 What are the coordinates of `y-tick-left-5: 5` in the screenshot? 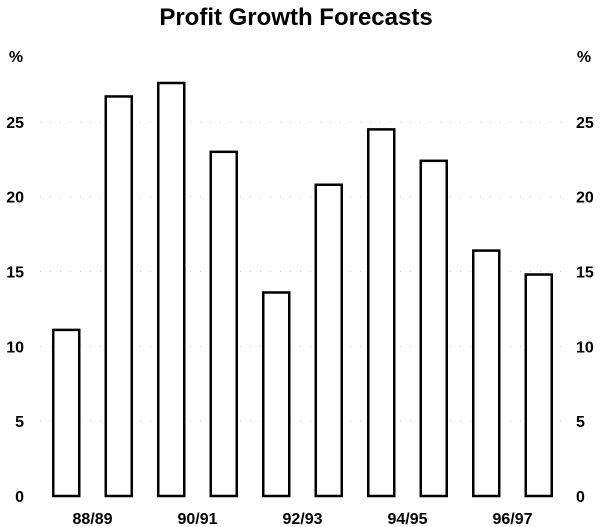 It's located at (19, 422).